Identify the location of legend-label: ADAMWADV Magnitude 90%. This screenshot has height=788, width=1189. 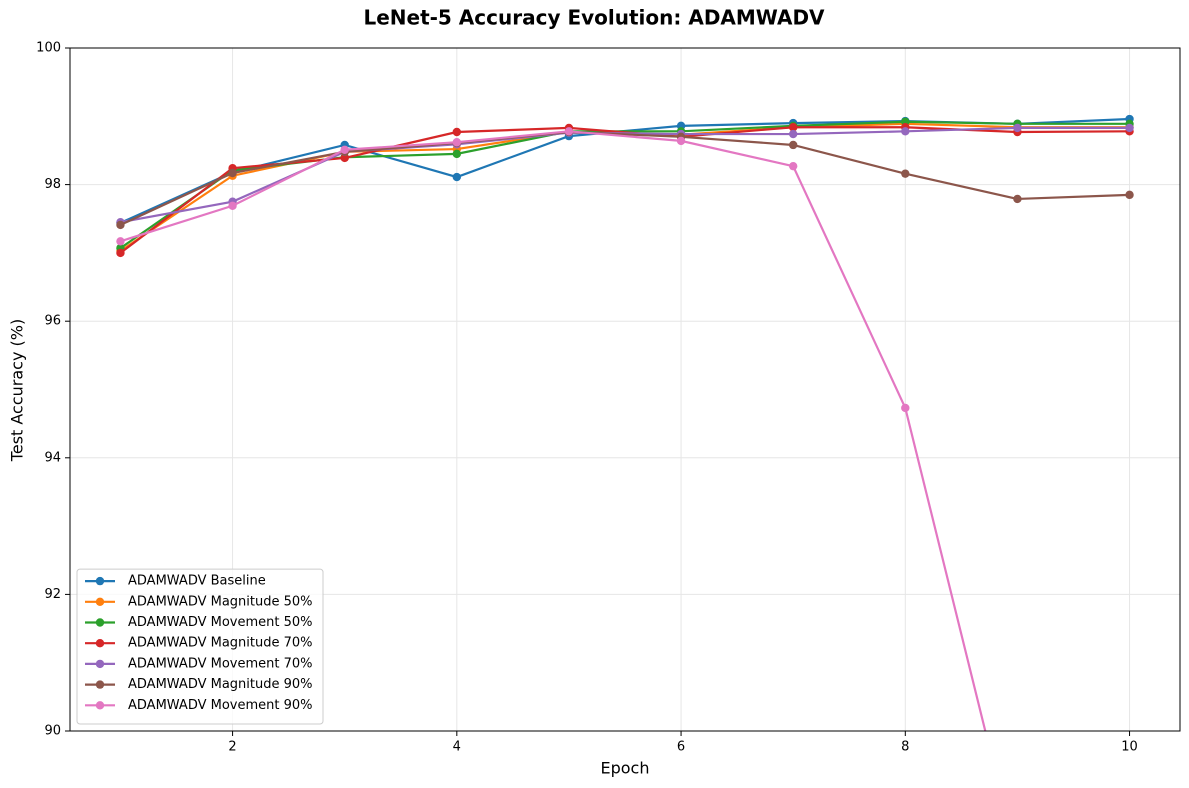
(220, 684).